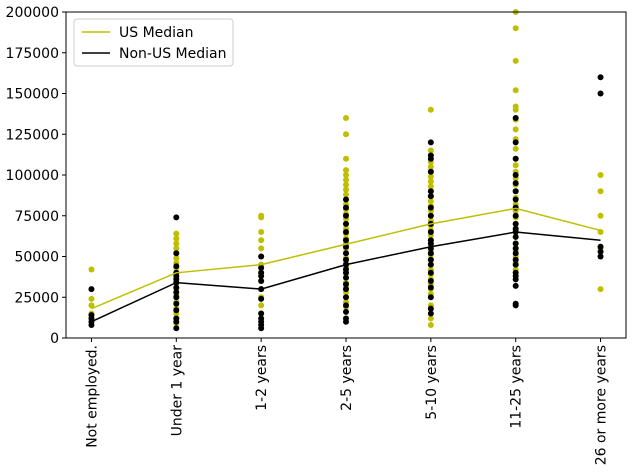  I want to click on x-tick-label: 2-5 years, so click(347, 378).